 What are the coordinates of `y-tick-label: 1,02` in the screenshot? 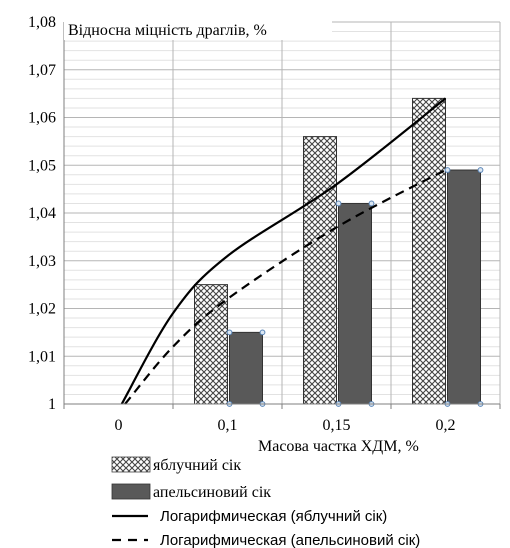 It's located at (42, 309).